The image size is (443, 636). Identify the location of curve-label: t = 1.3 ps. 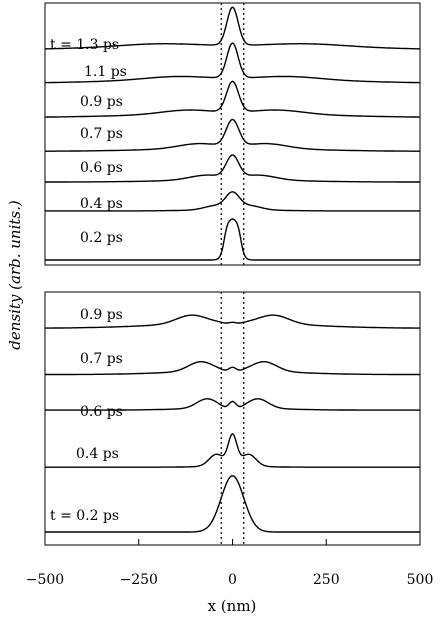
(84, 45).